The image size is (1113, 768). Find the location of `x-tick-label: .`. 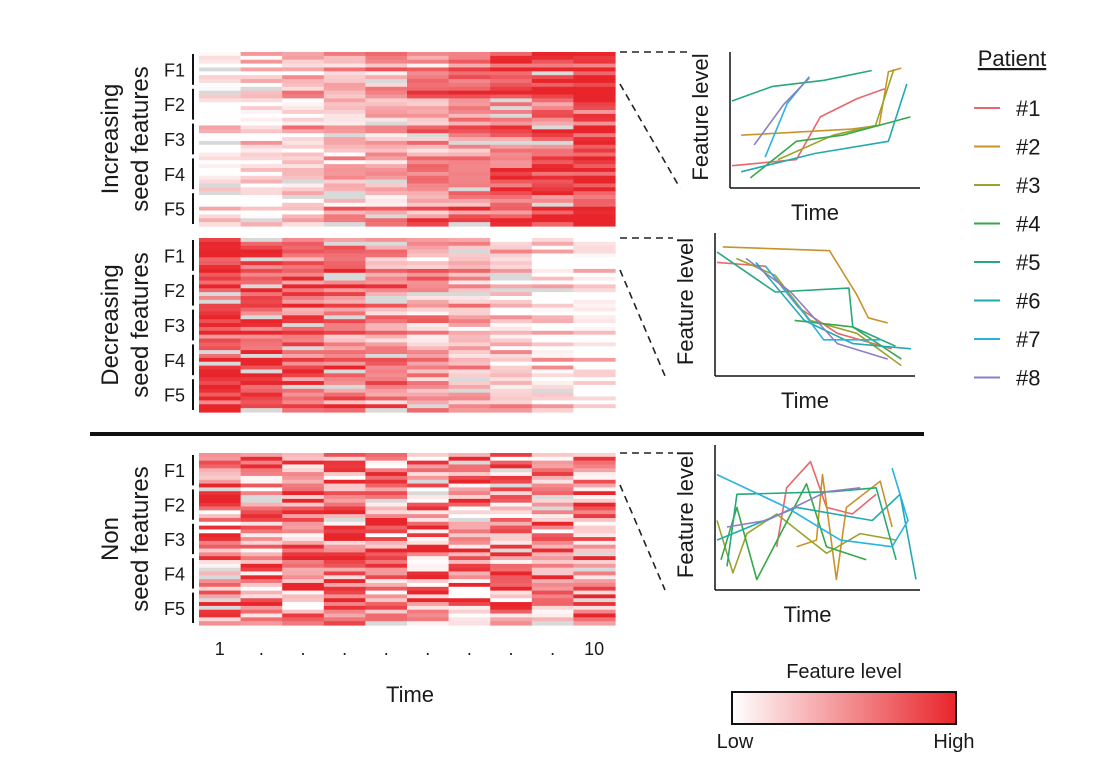

x-tick-label: . is located at coordinates (386, 649).